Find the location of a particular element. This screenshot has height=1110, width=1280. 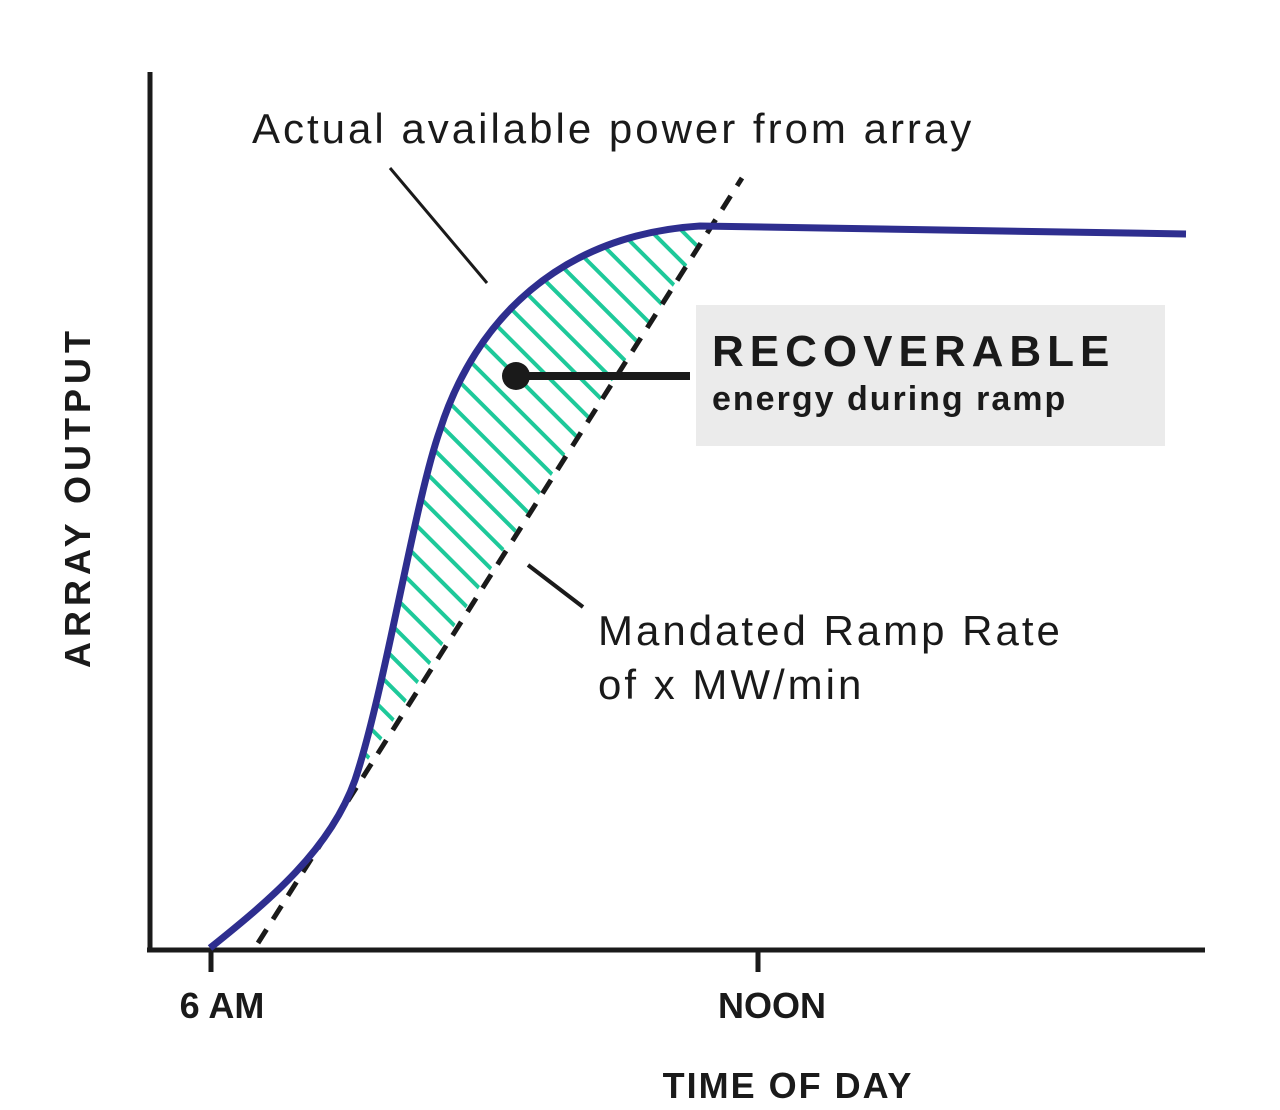

x-axis-label: TIME OF DAY is located at coordinates (788, 1085).